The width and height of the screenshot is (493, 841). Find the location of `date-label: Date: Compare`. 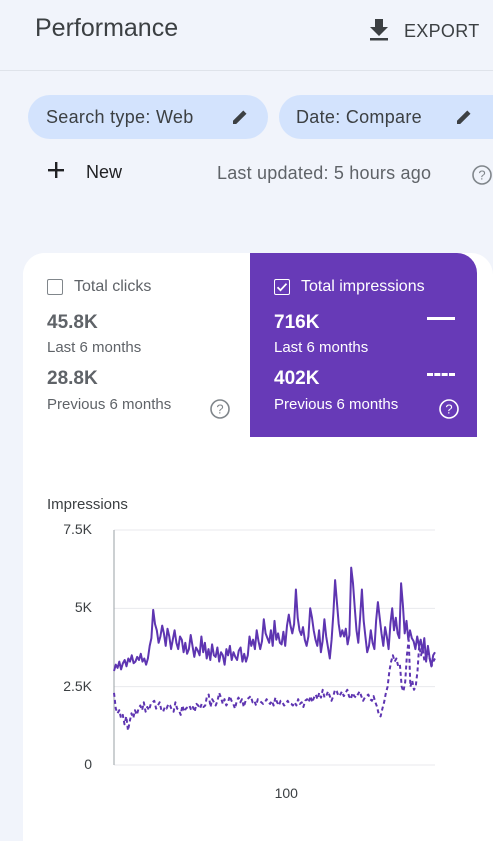

date-label: Date: Compare is located at coordinates (359, 116).